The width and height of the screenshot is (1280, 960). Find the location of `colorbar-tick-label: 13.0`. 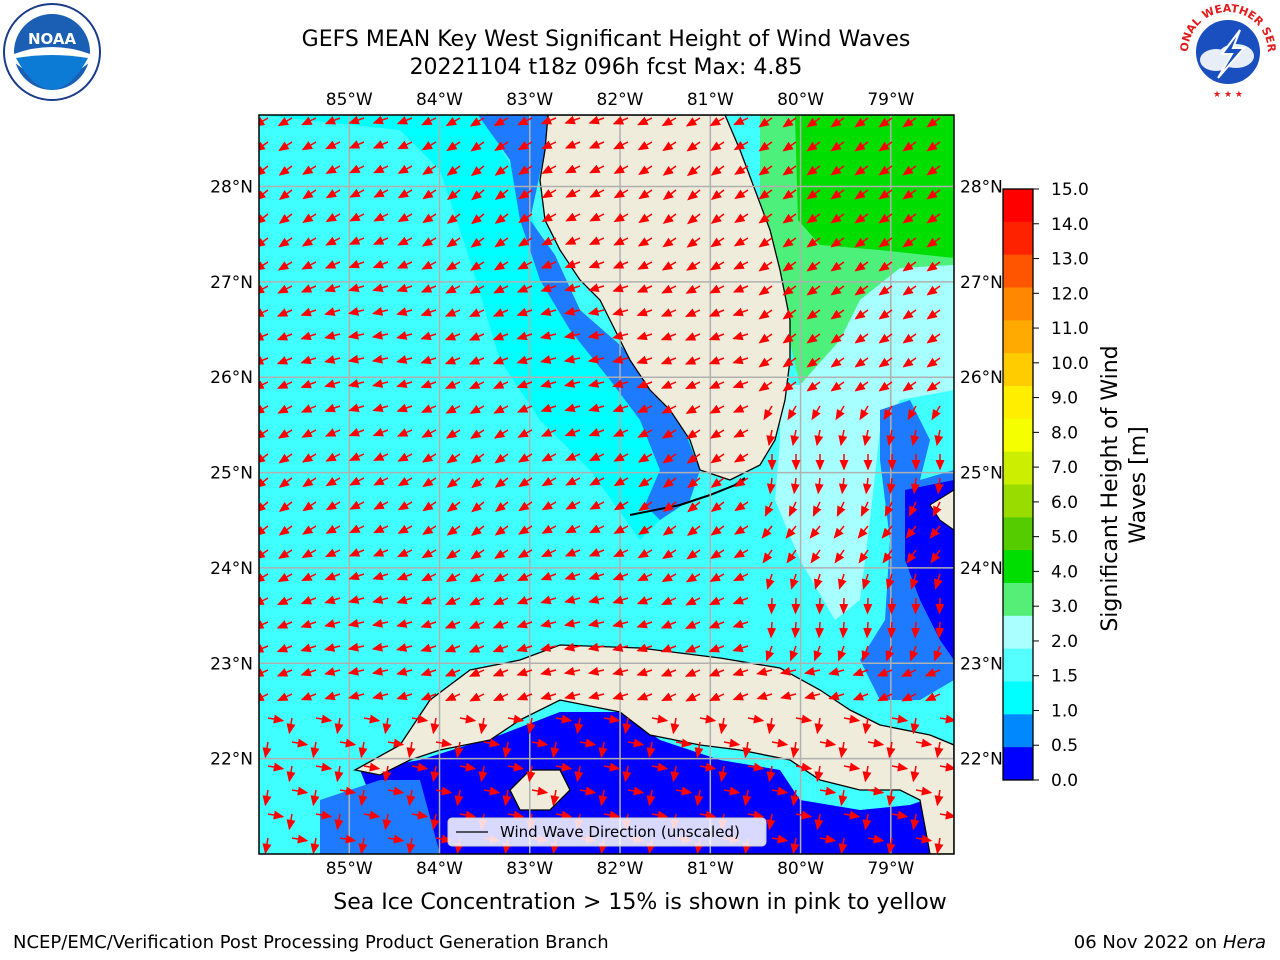

colorbar-tick-label: 13.0 is located at coordinates (1070, 260).